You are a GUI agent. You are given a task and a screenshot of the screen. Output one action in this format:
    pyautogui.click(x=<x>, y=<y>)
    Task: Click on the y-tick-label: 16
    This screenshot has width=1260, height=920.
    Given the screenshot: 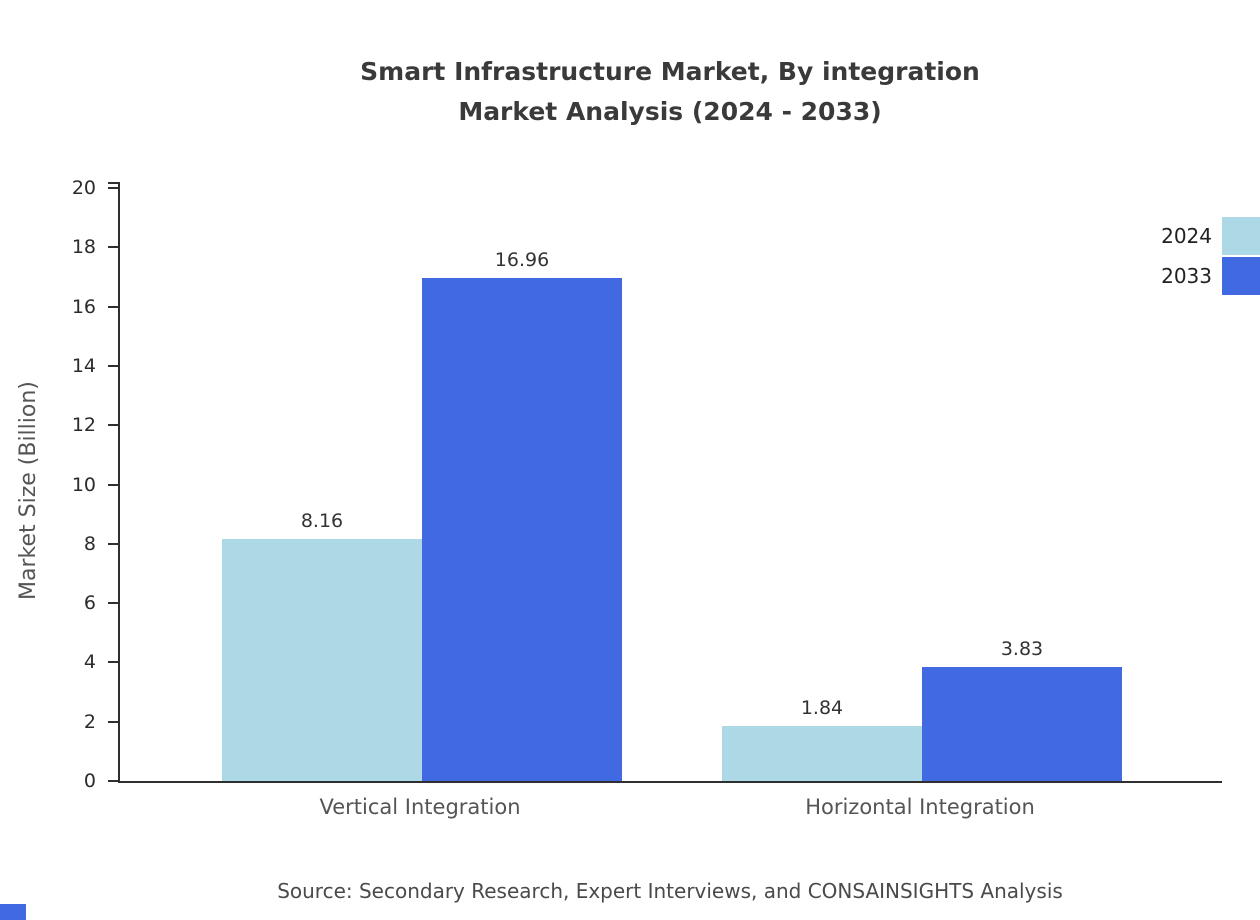 What is the action you would take?
    pyautogui.click(x=83, y=306)
    